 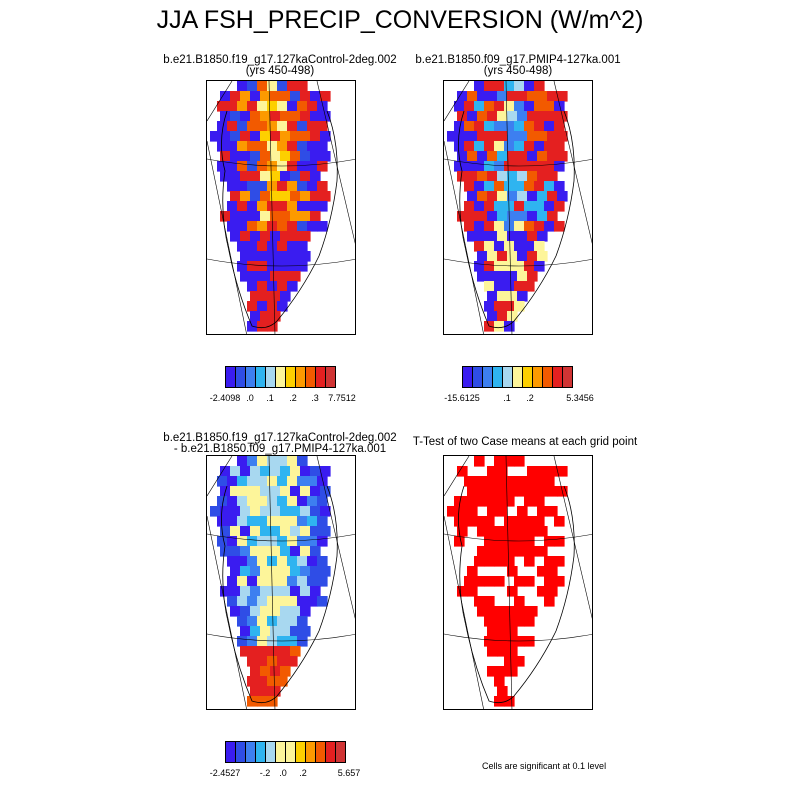 What do you see at coordinates (349, 773) in the screenshot?
I see `colorbar-label: 5.657` at bounding box center [349, 773].